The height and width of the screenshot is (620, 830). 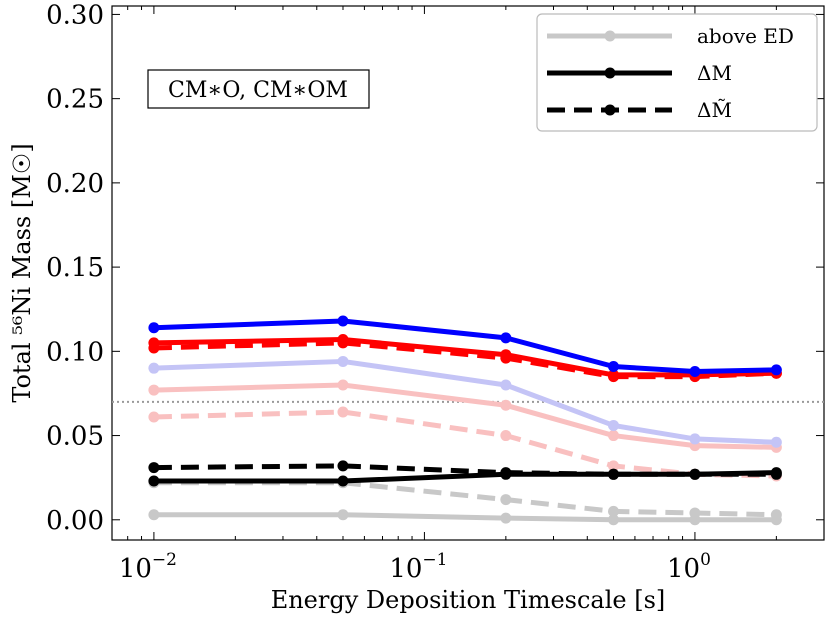 What do you see at coordinates (75, 100) in the screenshot?
I see `y-tick-label-5: 0.25` at bounding box center [75, 100].